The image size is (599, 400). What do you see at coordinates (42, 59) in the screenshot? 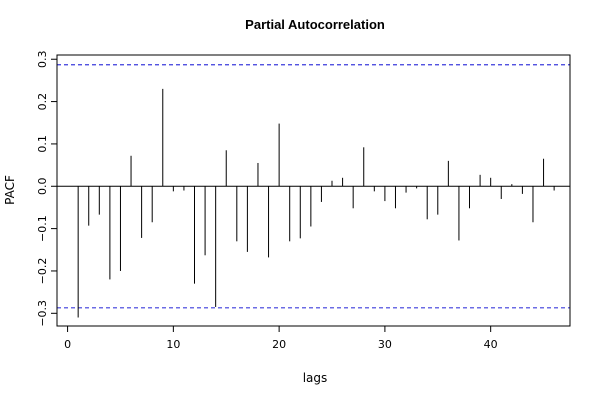
I see `y-tick-label: 0.3` at bounding box center [42, 59].